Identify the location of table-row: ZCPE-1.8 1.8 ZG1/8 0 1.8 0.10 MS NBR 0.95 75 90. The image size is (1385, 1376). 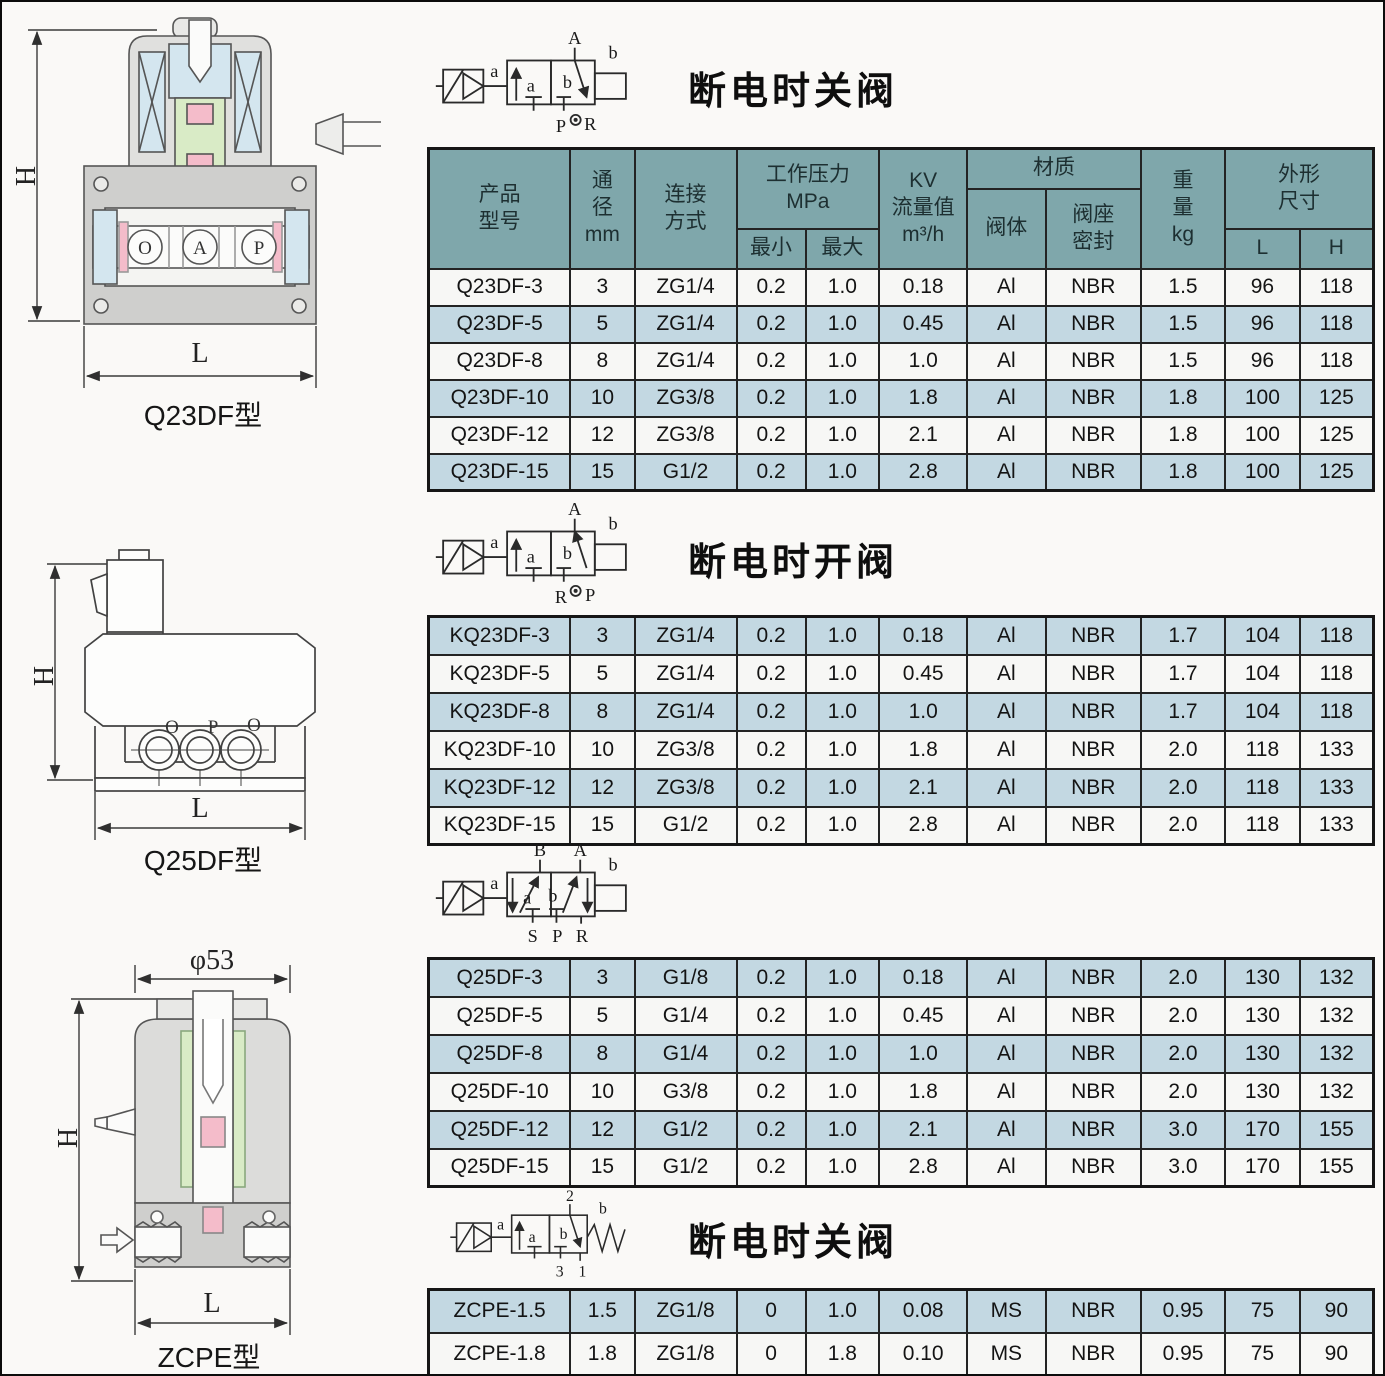
(901, 1352).